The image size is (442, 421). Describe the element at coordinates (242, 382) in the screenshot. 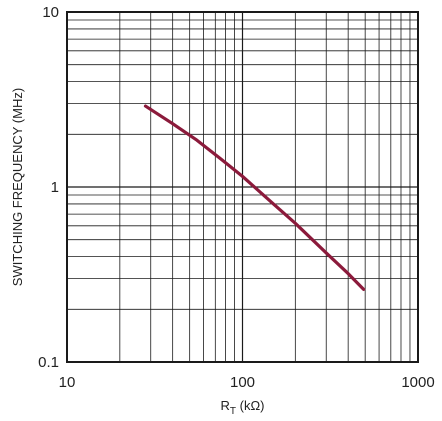

I see `x-tick-label: 100` at that location.